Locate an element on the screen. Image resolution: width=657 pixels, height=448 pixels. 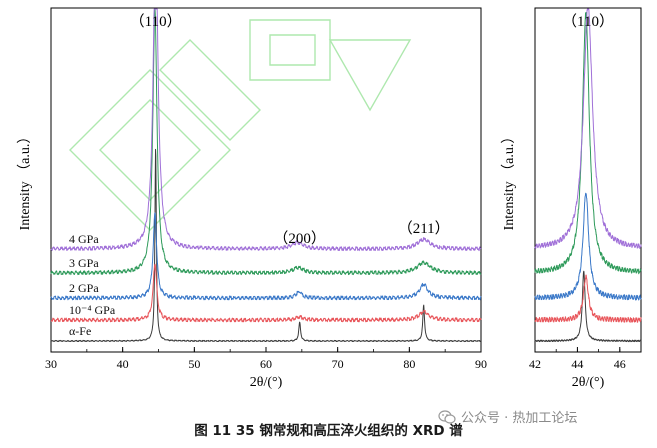
zoom-series-p1e4 is located at coordinates (588, 298).